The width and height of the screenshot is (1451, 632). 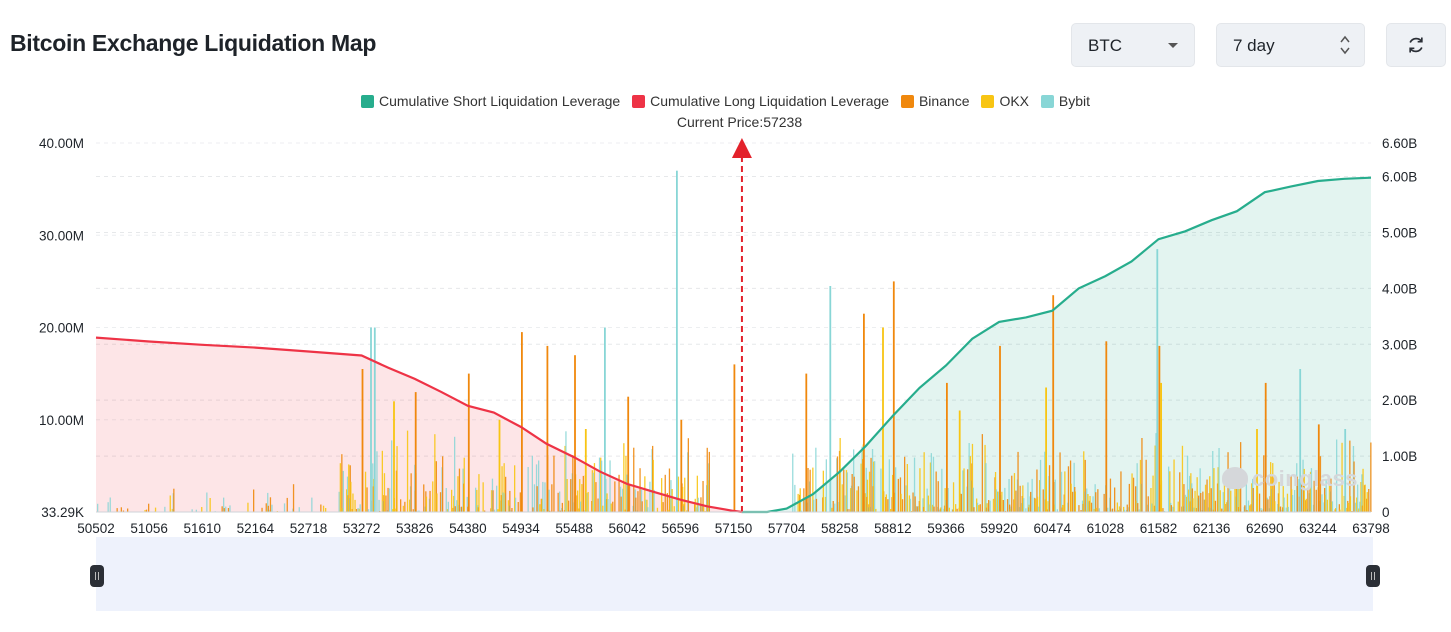 What do you see at coordinates (935, 101) in the screenshot?
I see `legend-item-binance: Binance` at bounding box center [935, 101].